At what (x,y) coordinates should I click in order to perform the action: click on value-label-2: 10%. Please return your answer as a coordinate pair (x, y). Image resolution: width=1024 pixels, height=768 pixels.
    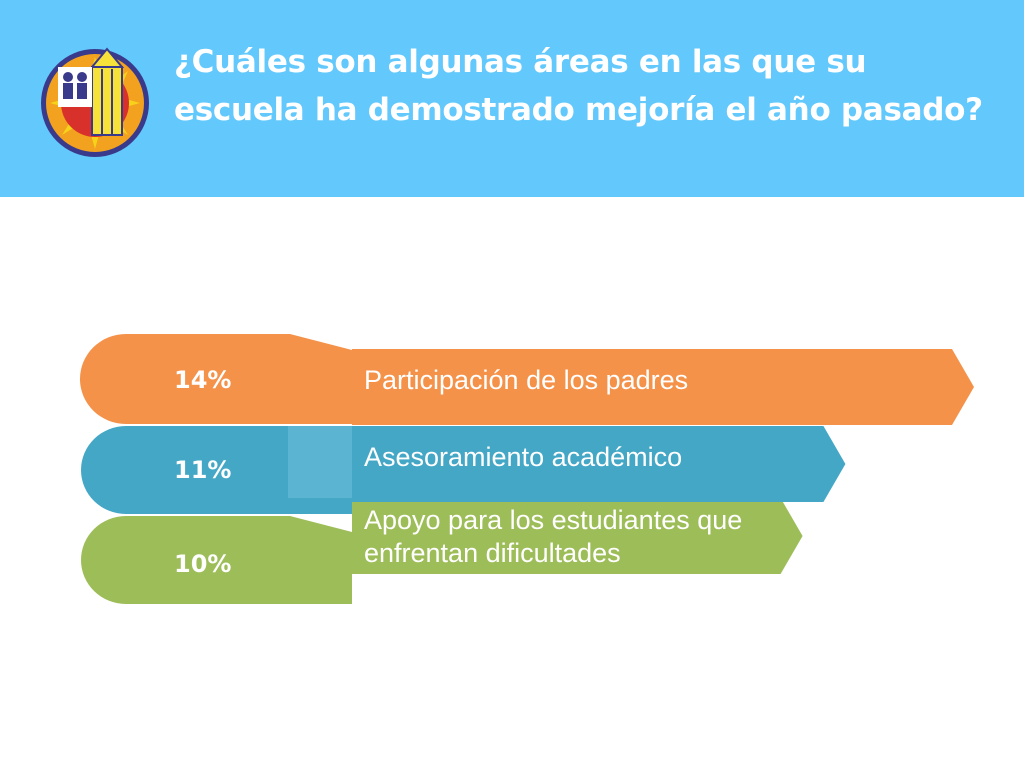
    Looking at the image, I should click on (203, 564).